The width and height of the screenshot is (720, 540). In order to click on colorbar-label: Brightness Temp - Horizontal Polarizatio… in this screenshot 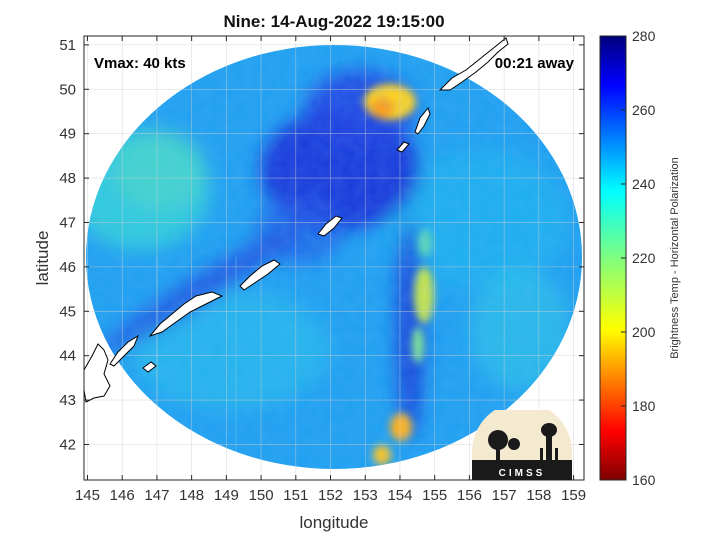, I will do `click(675, 258)`.